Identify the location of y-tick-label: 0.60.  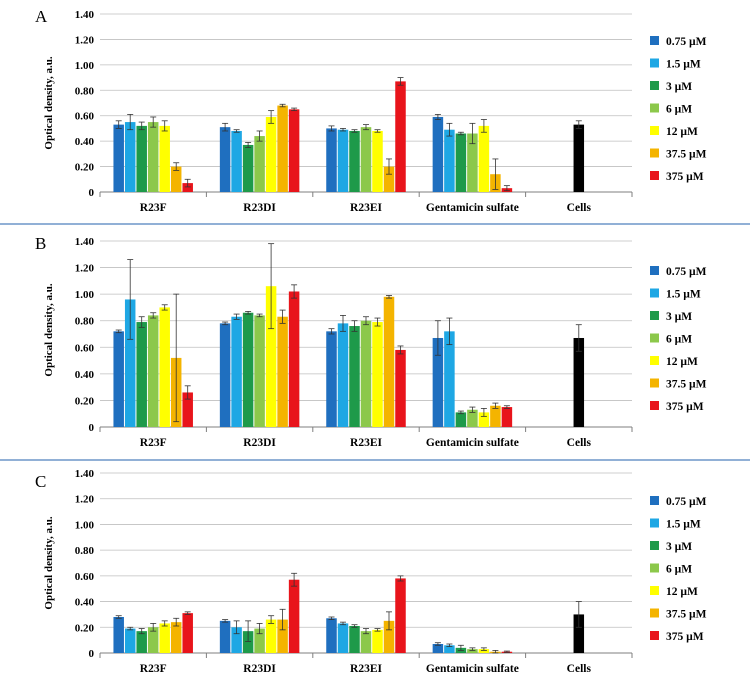
(85, 577).